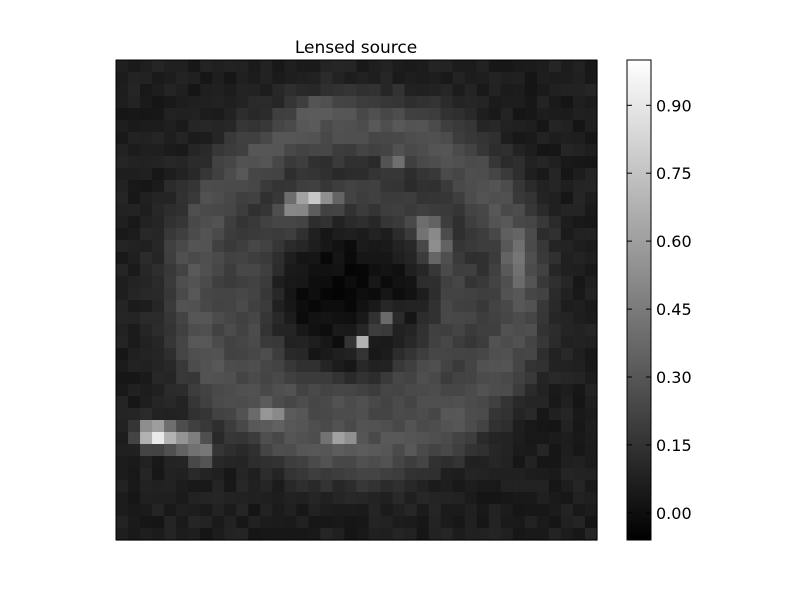  Describe the element at coordinates (674, 377) in the screenshot. I see `colorbar-tick-label: 0.30` at that location.